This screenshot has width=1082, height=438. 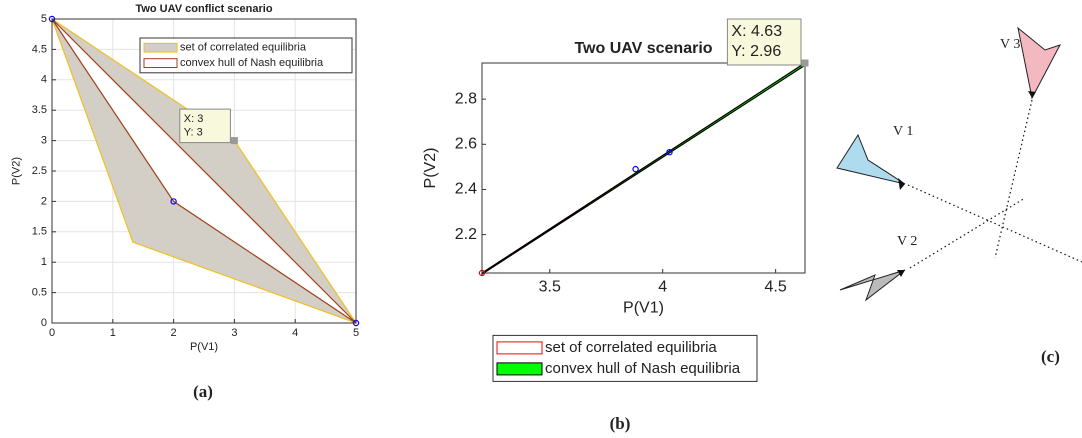 I want to click on panel-caption: (a), so click(x=203, y=391).